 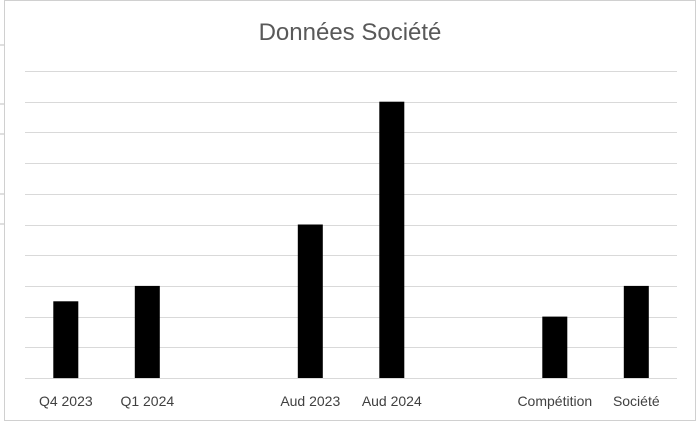 What do you see at coordinates (310, 301) in the screenshot?
I see `bar-aud-2023` at bounding box center [310, 301].